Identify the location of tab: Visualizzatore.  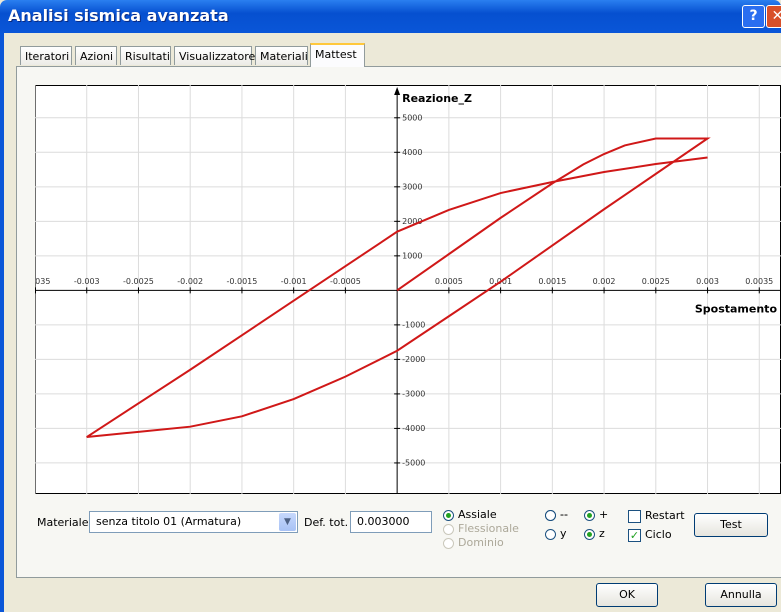
(214, 55).